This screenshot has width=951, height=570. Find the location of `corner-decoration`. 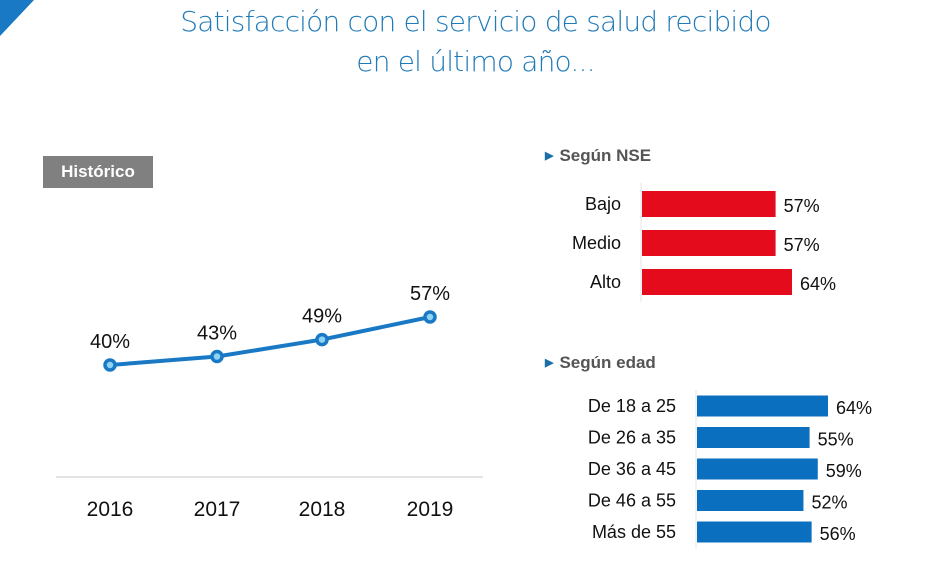

corner-decoration is located at coordinates (17, 18).